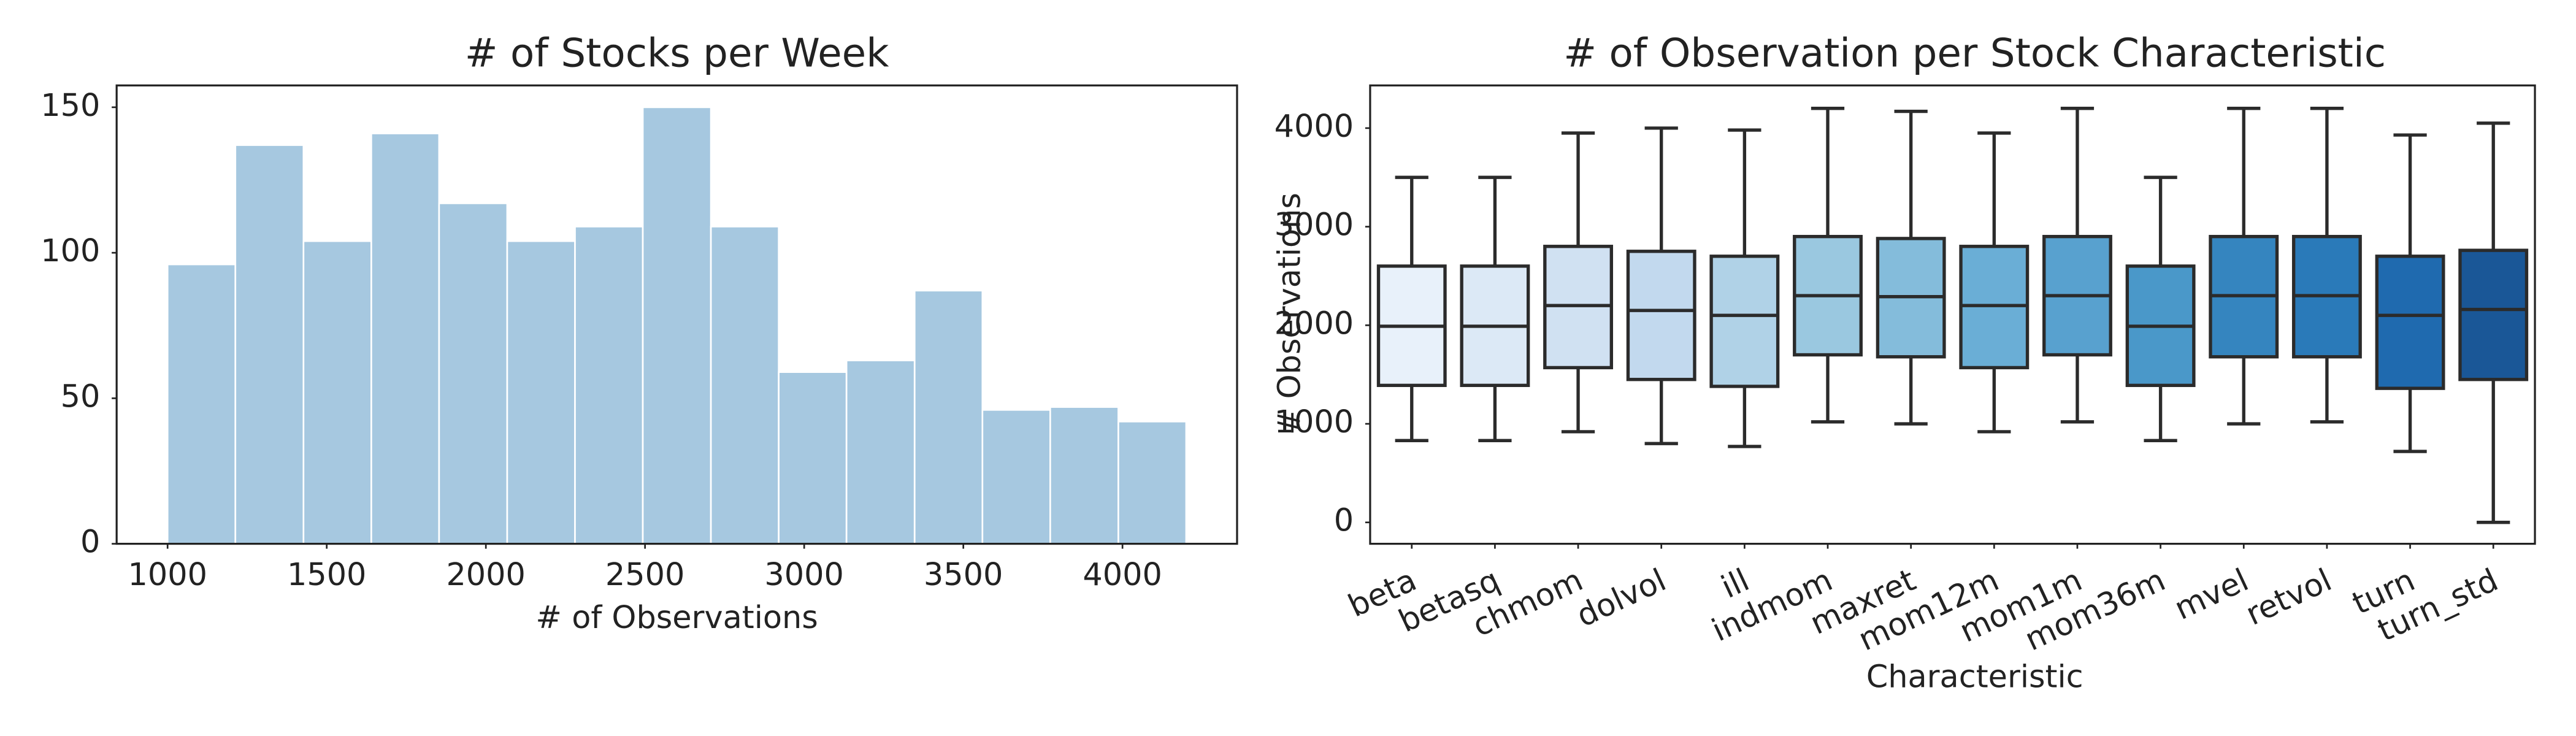 The width and height of the screenshot is (2576, 736). I want to click on y-tick-label: 100, so click(70, 251).